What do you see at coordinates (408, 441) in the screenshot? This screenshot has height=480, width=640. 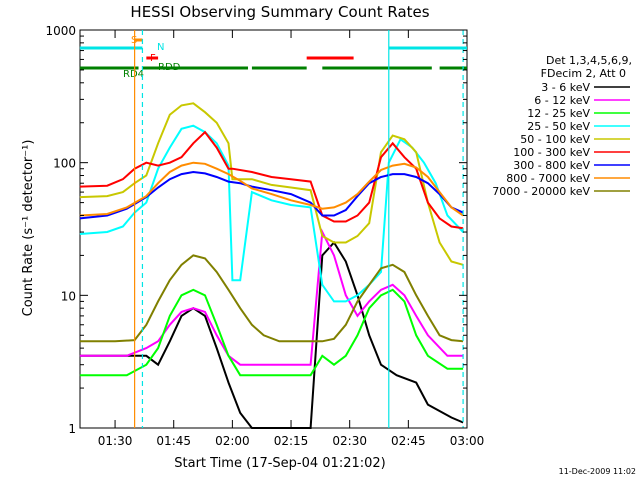 I see `x-tick-label: 02:45` at bounding box center [408, 441].